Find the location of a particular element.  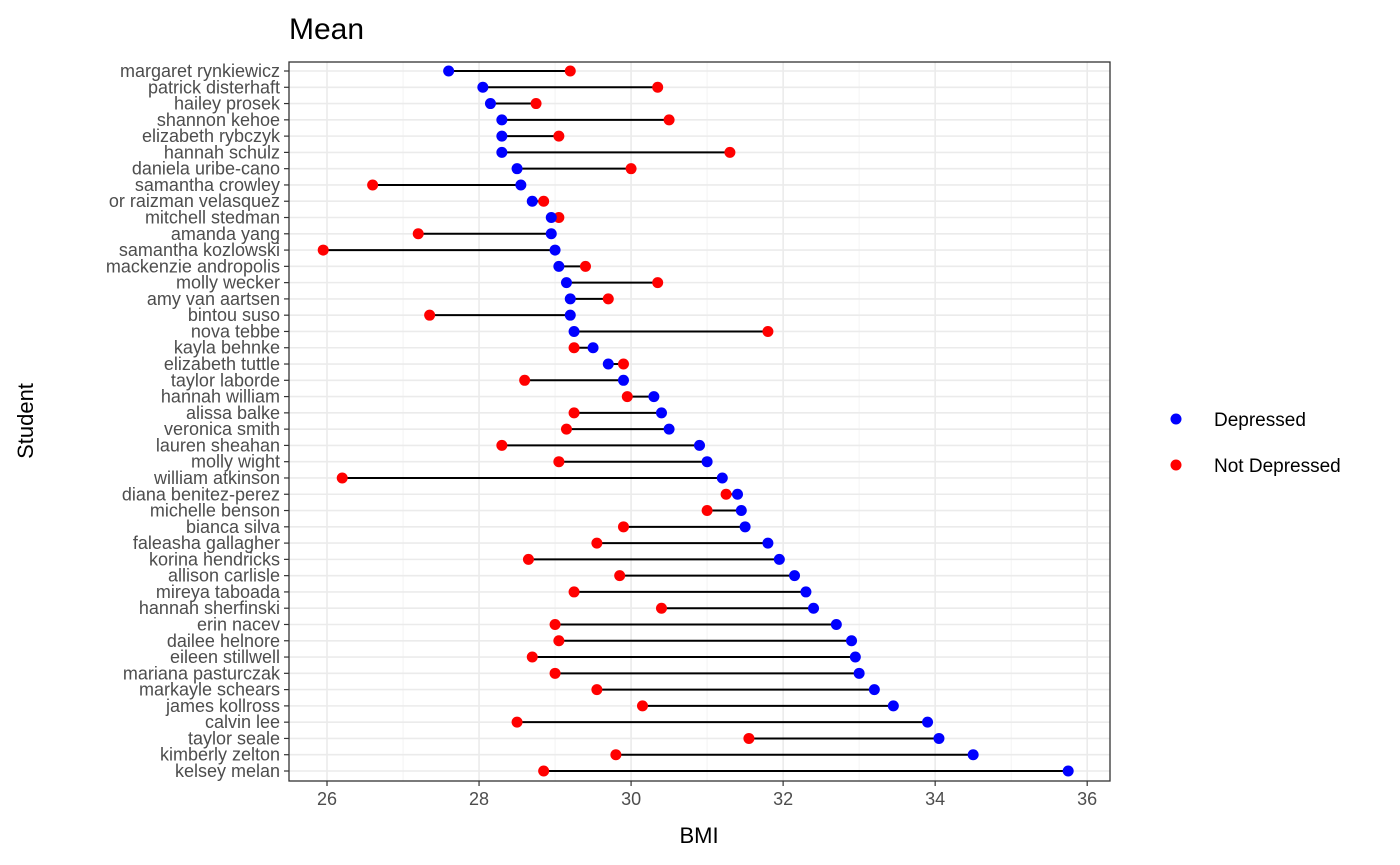

y-tick-label: mireya taboada is located at coordinates (218, 592).